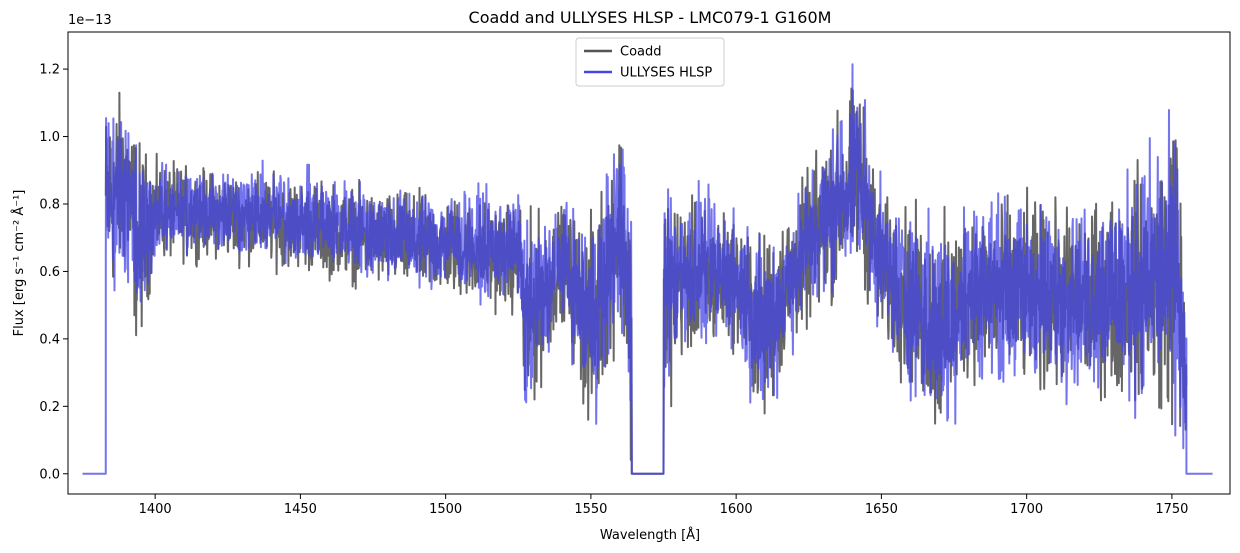  What do you see at coordinates (49, 70) in the screenshot?
I see `y-tick-label: 1.2` at bounding box center [49, 70].